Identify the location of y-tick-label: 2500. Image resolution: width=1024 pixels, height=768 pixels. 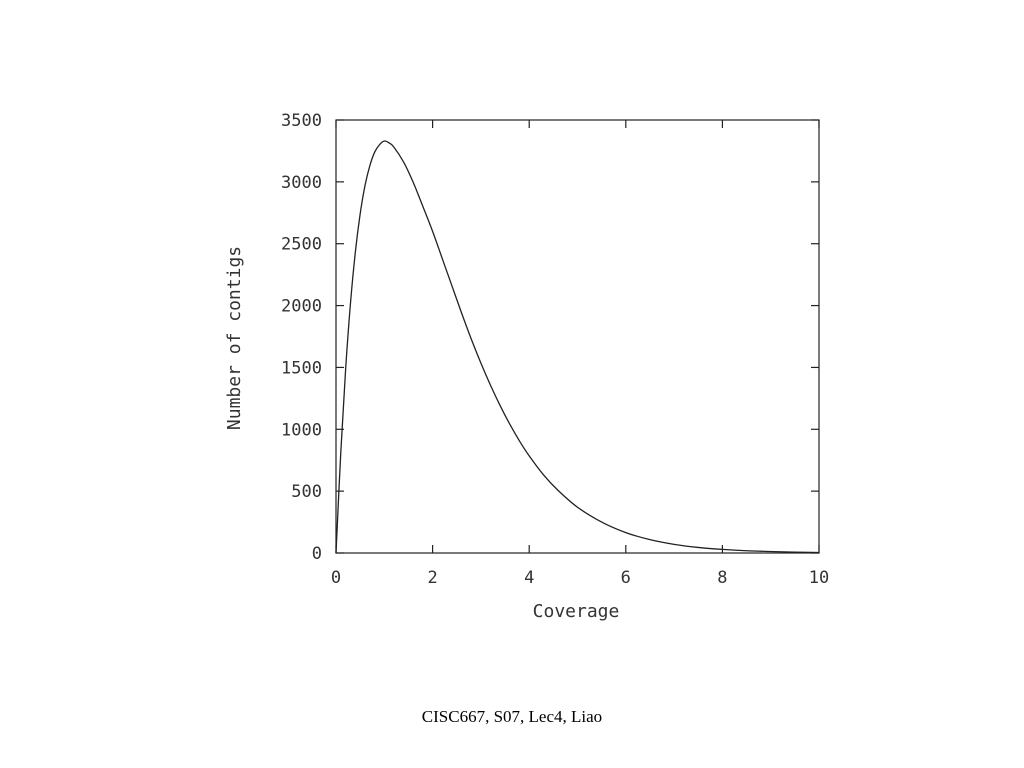
(301, 245).